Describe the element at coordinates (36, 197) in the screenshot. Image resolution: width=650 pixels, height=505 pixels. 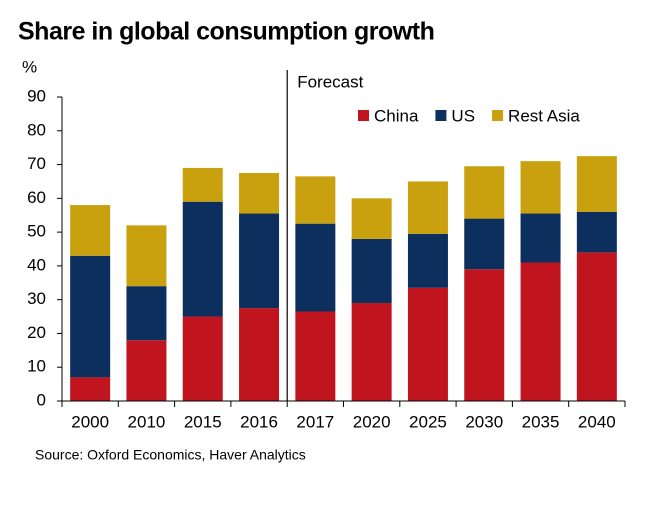
I see `y-tick-label: 60` at that location.